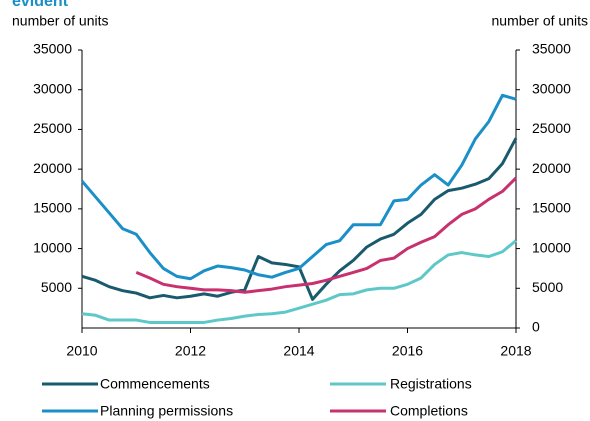  Describe the element at coordinates (56, 287) in the screenshot. I see `y-tick-label: 5000` at that location.